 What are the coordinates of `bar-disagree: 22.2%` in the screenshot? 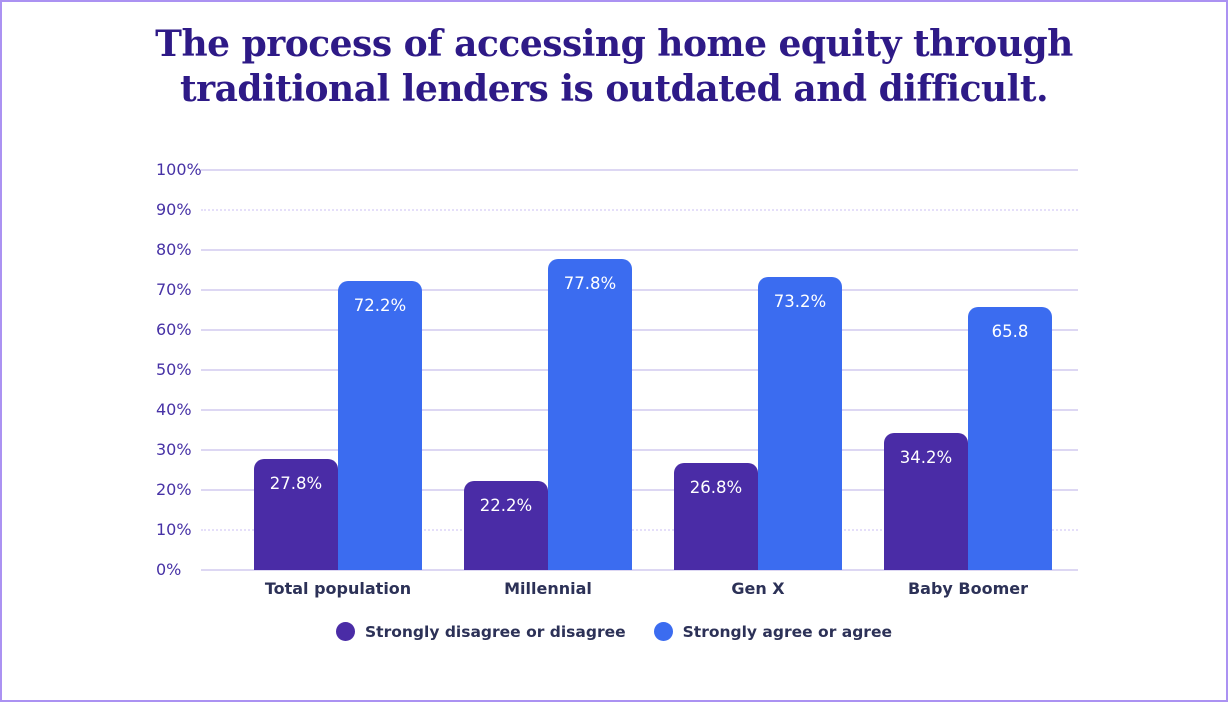 It's located at (506, 525).